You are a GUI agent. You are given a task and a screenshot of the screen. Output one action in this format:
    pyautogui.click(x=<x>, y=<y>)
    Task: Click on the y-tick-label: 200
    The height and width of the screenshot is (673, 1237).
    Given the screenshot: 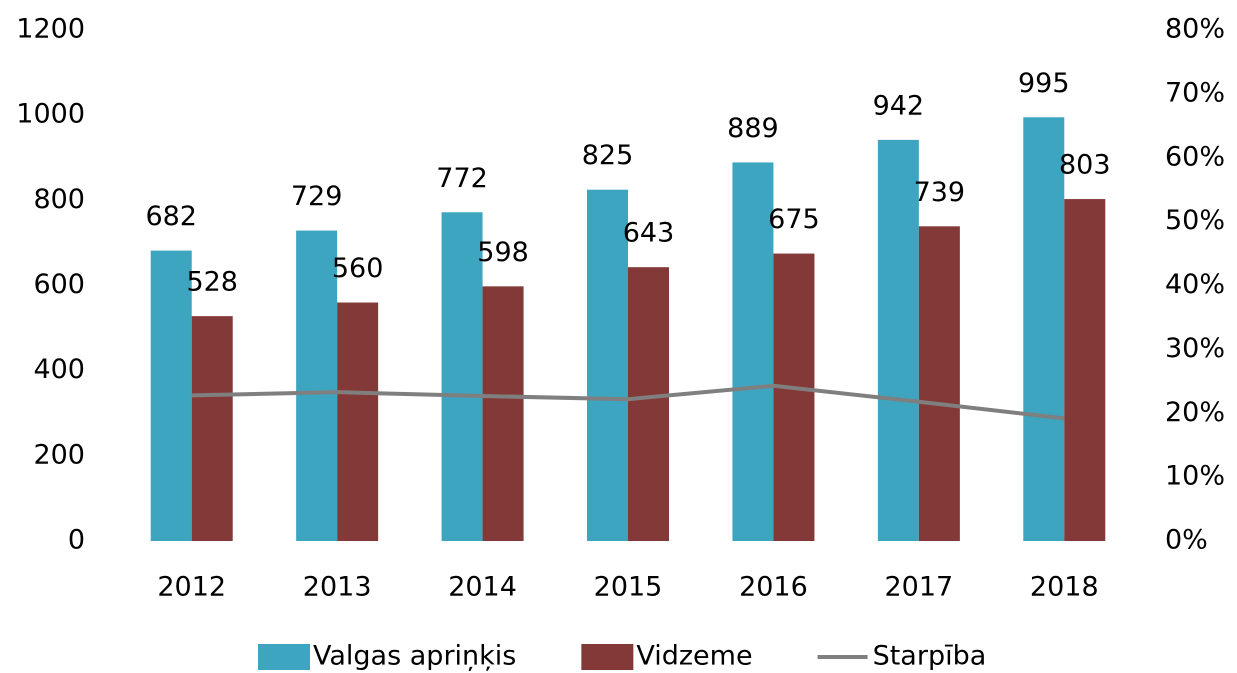 What is the action you would take?
    pyautogui.click(x=59, y=454)
    